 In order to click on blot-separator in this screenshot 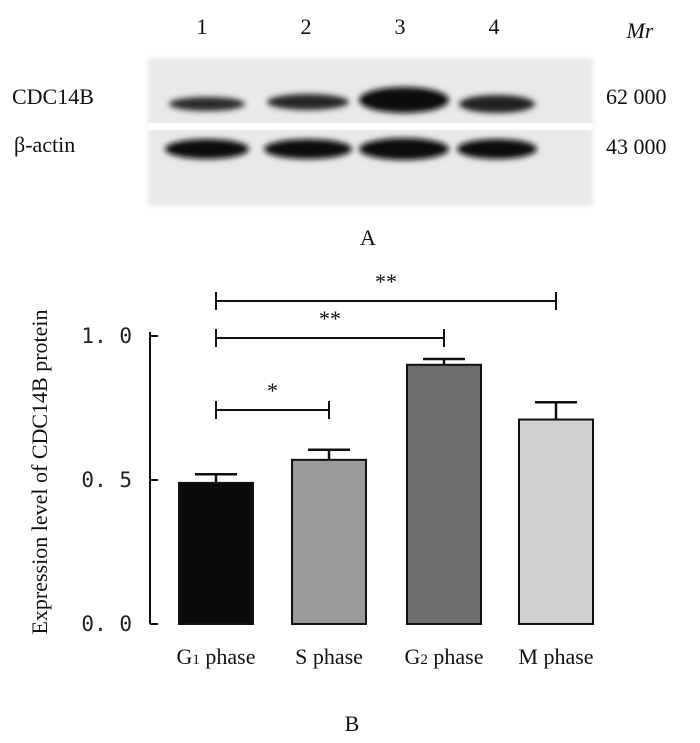, I will do `click(370, 126)`.